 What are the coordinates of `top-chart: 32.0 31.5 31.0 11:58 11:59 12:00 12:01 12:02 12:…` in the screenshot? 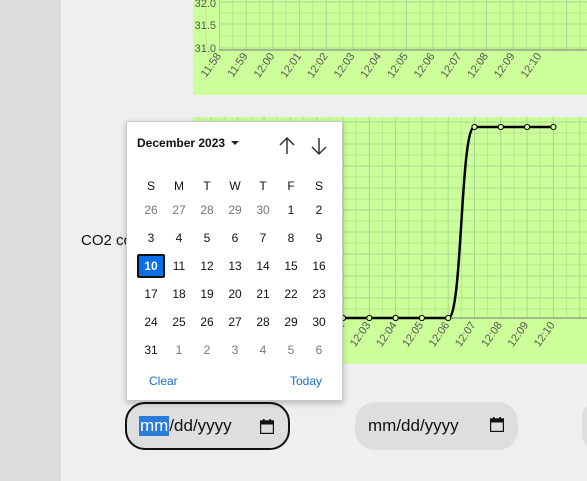 It's located at (390, 47).